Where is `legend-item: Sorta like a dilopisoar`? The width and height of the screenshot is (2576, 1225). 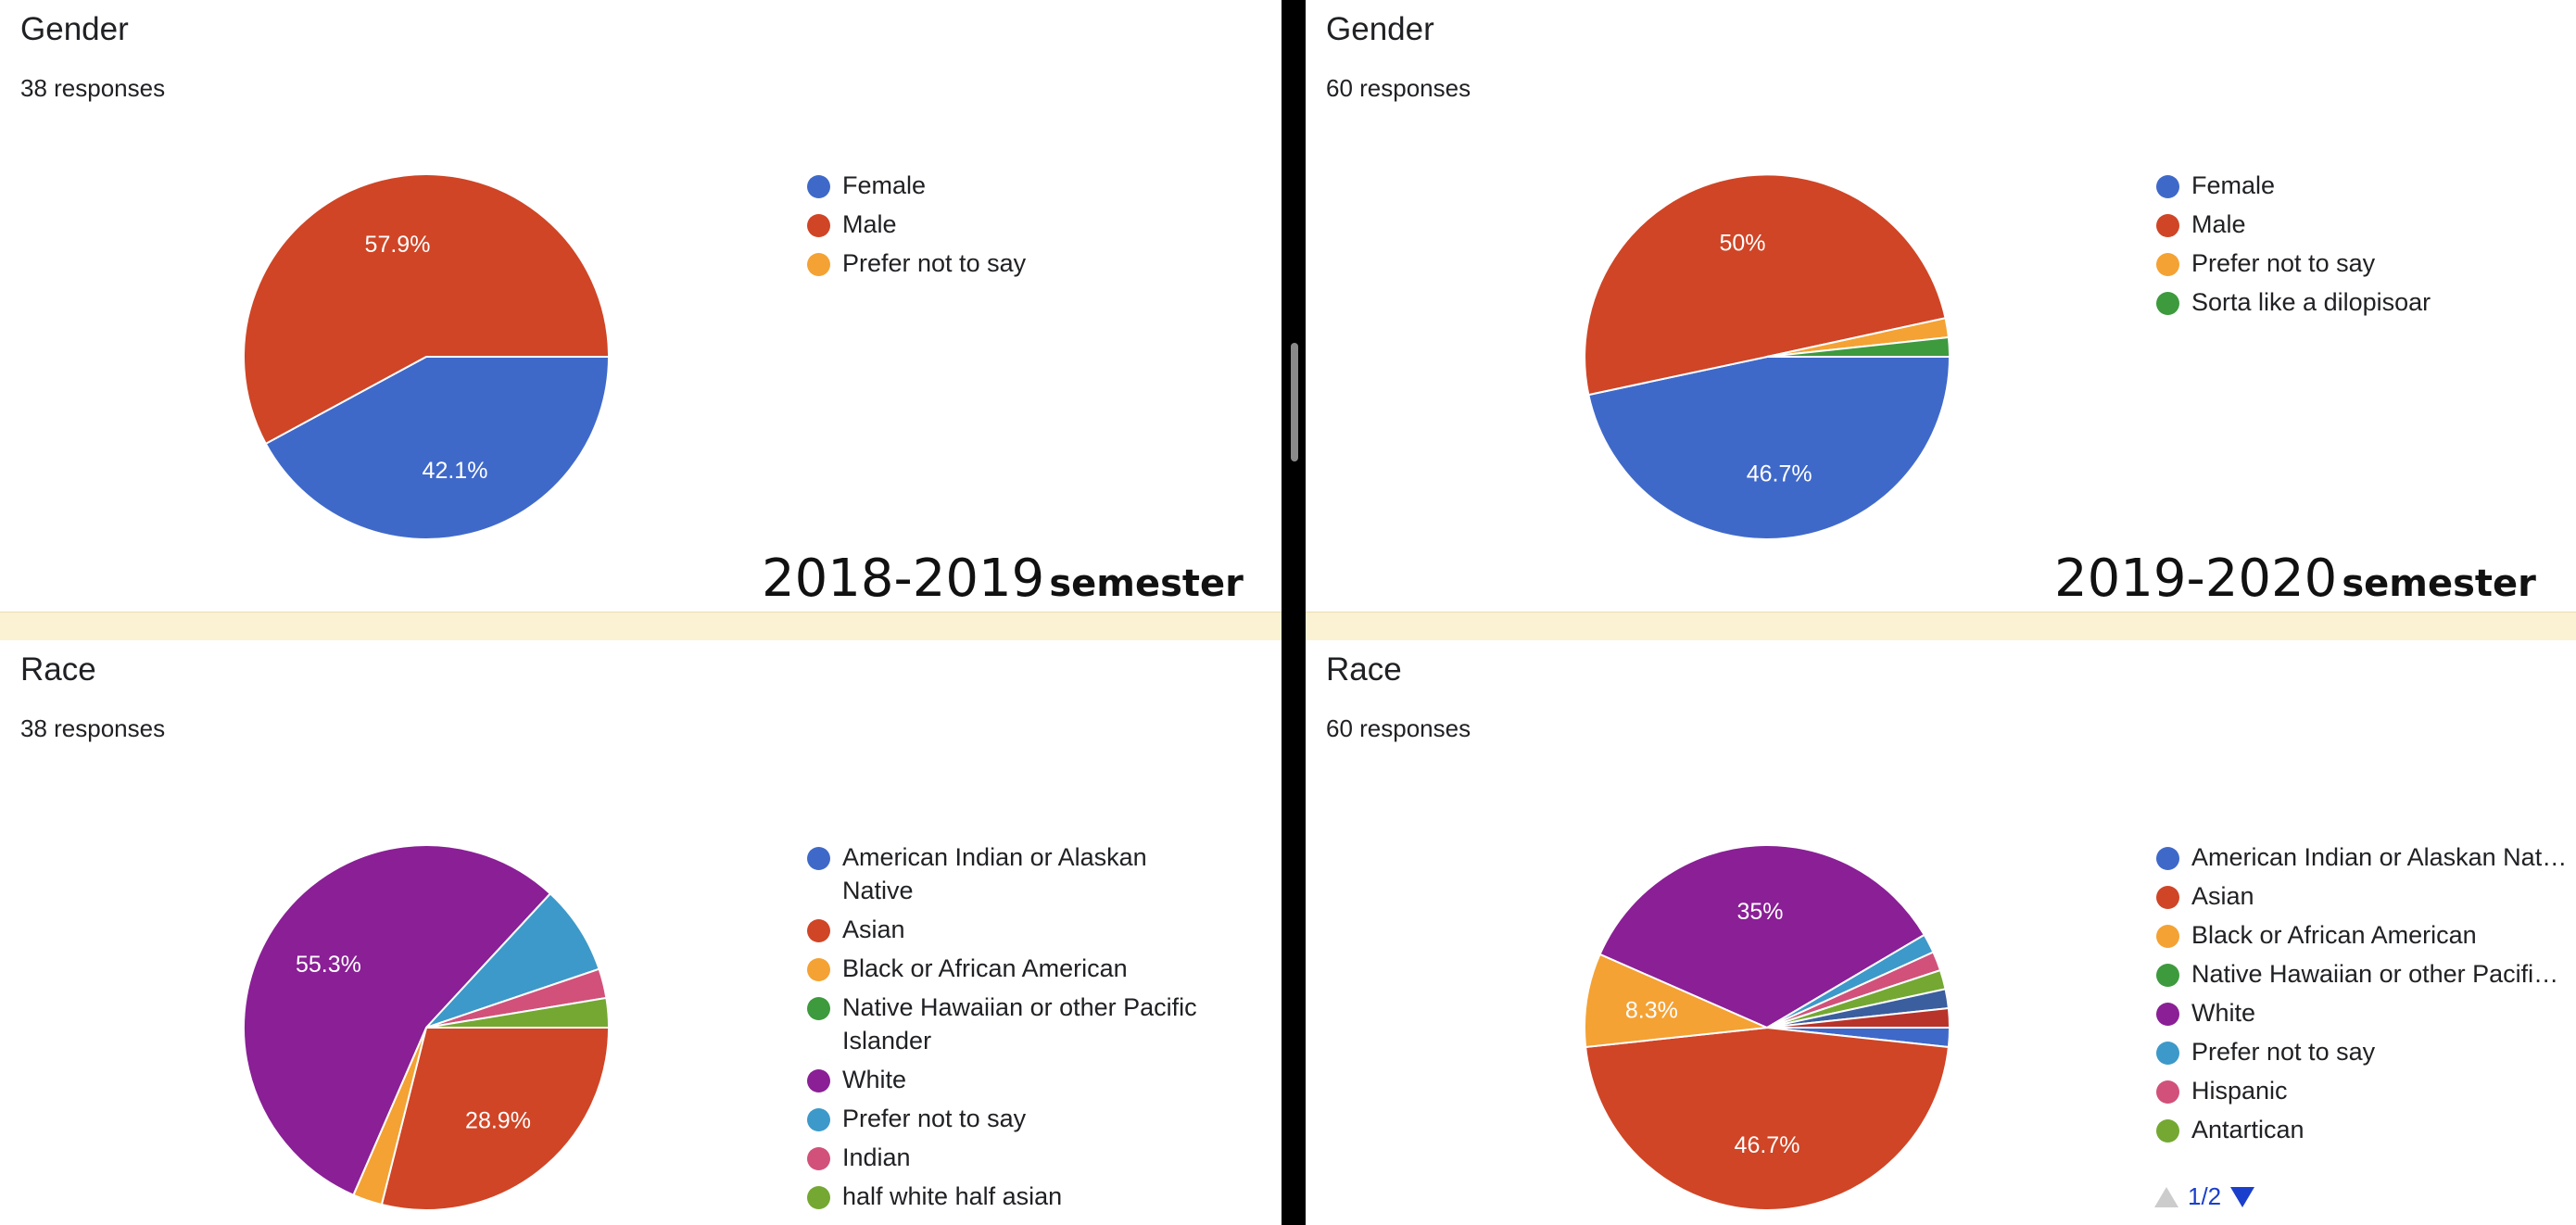
legend-item: Sorta like a dilopisoar is located at coordinates (2360, 302).